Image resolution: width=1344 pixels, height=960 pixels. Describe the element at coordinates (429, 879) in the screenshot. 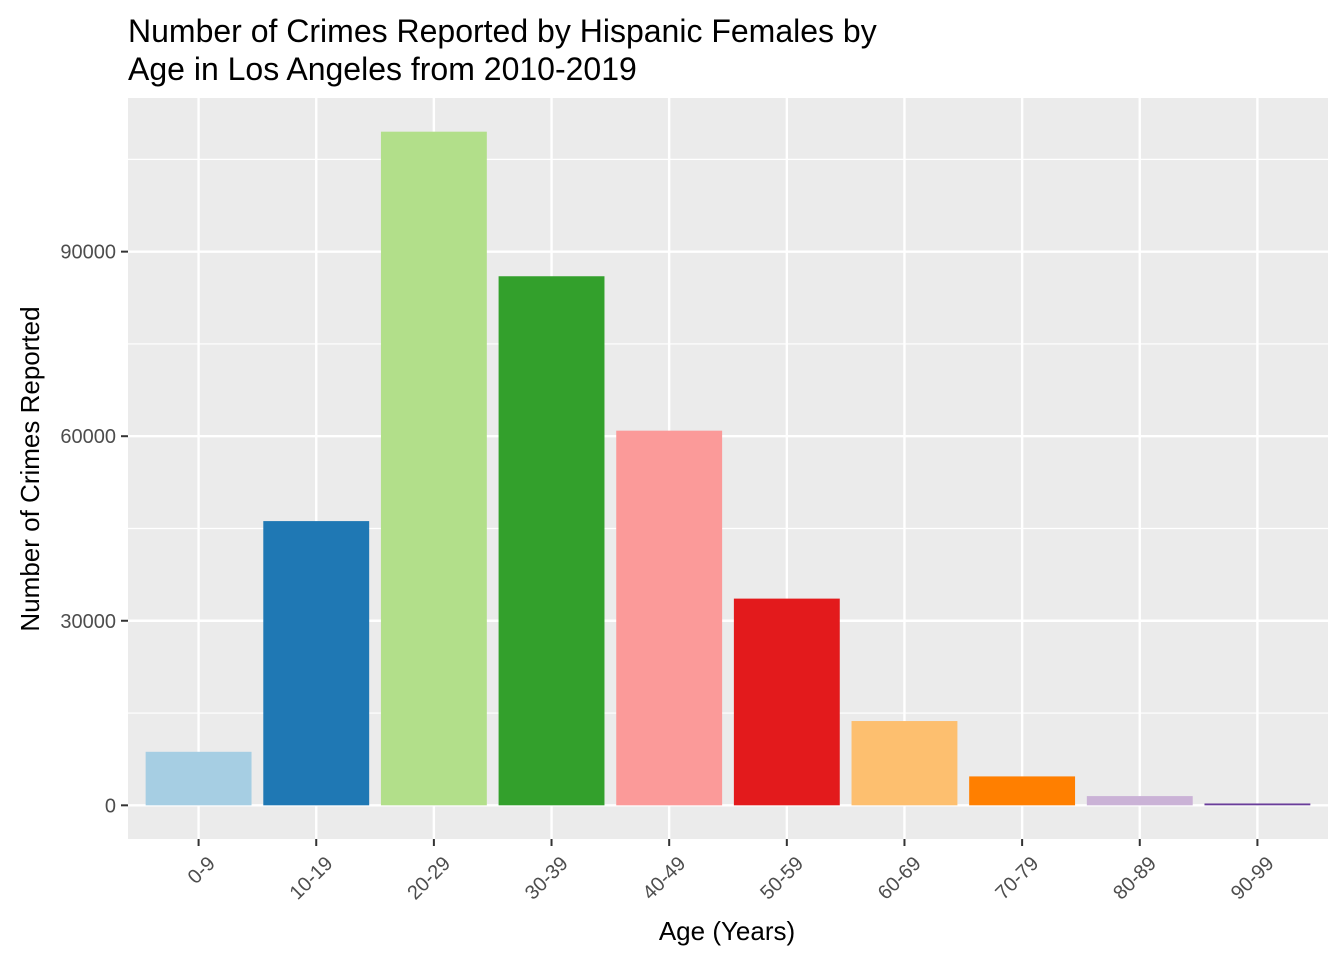

I see `x-tick-label: 20-29` at that location.